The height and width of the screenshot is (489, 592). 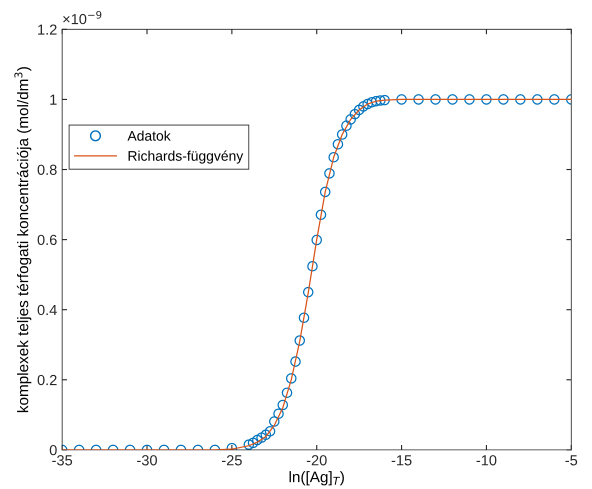 What do you see at coordinates (47, 240) in the screenshot?
I see `y-tick-label: 0.6` at bounding box center [47, 240].